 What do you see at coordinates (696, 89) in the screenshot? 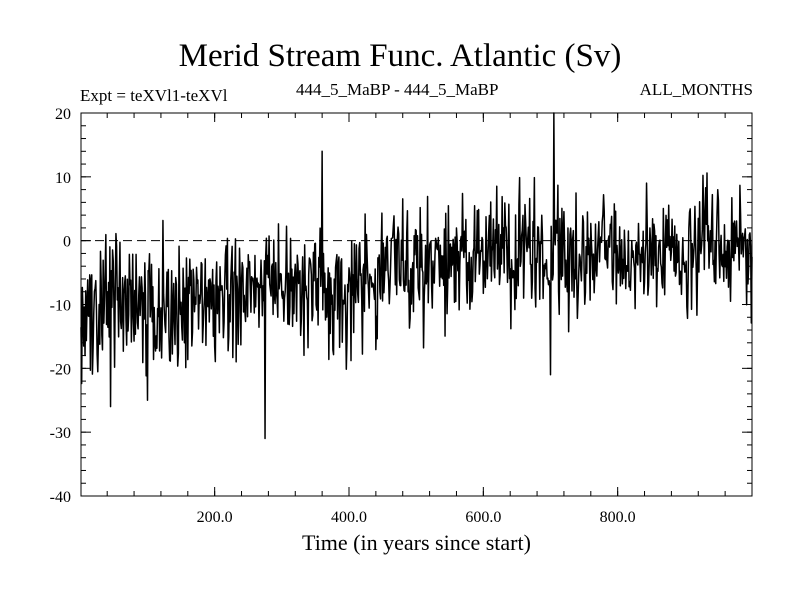
I see `months-label: ALL_MONTHS` at bounding box center [696, 89].